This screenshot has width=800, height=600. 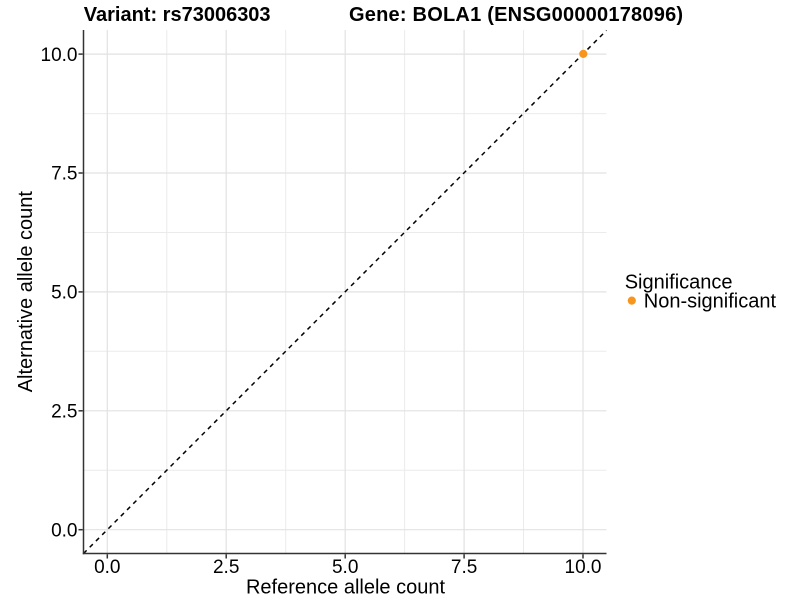 What do you see at coordinates (345, 588) in the screenshot?
I see `svg-text: Reference allele count` at bounding box center [345, 588].